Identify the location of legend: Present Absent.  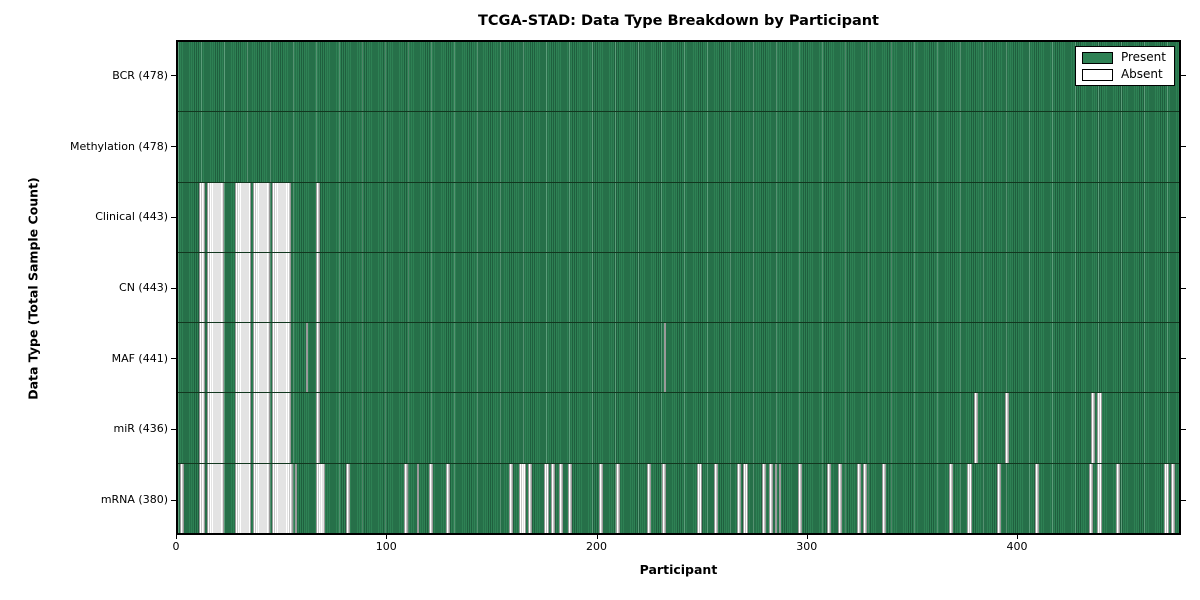
(1124, 66).